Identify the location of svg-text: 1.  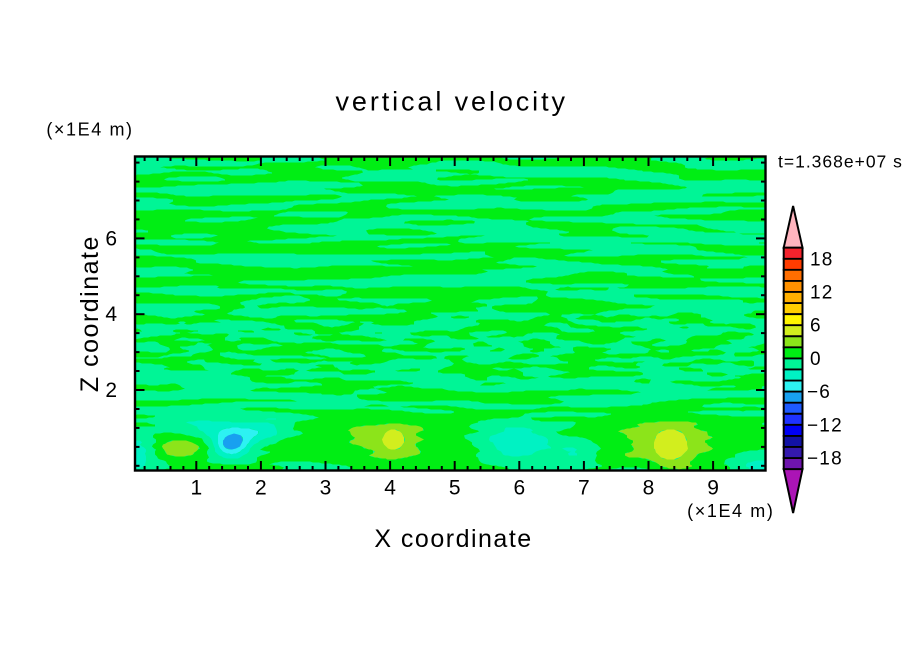
(196, 488).